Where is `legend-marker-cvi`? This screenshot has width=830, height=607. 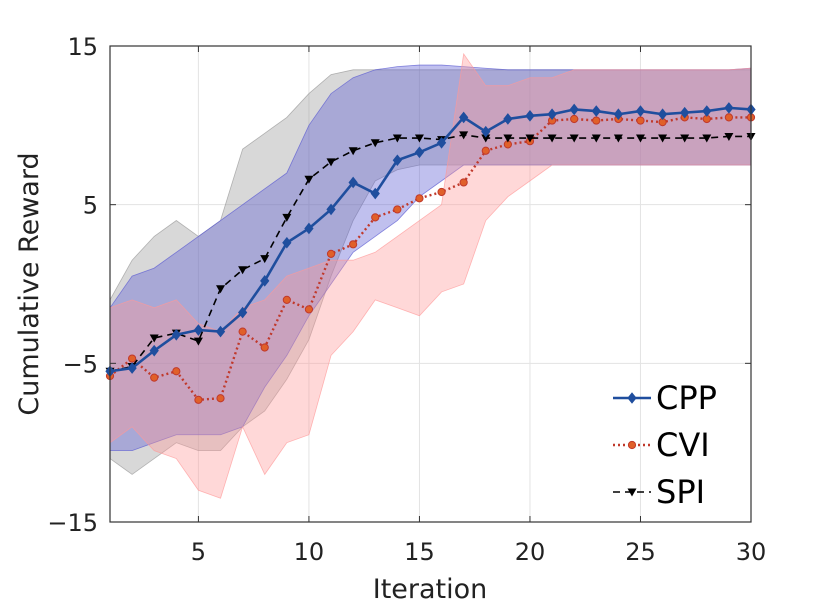
legend-marker-cvi is located at coordinates (632, 445).